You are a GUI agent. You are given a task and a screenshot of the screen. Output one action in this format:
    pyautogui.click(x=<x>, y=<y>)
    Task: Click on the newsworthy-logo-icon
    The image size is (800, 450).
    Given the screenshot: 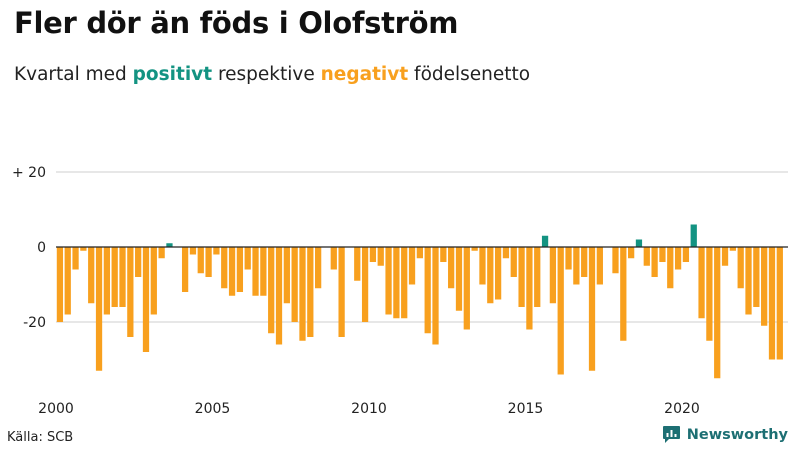 What is the action you would take?
    pyautogui.click(x=671, y=434)
    